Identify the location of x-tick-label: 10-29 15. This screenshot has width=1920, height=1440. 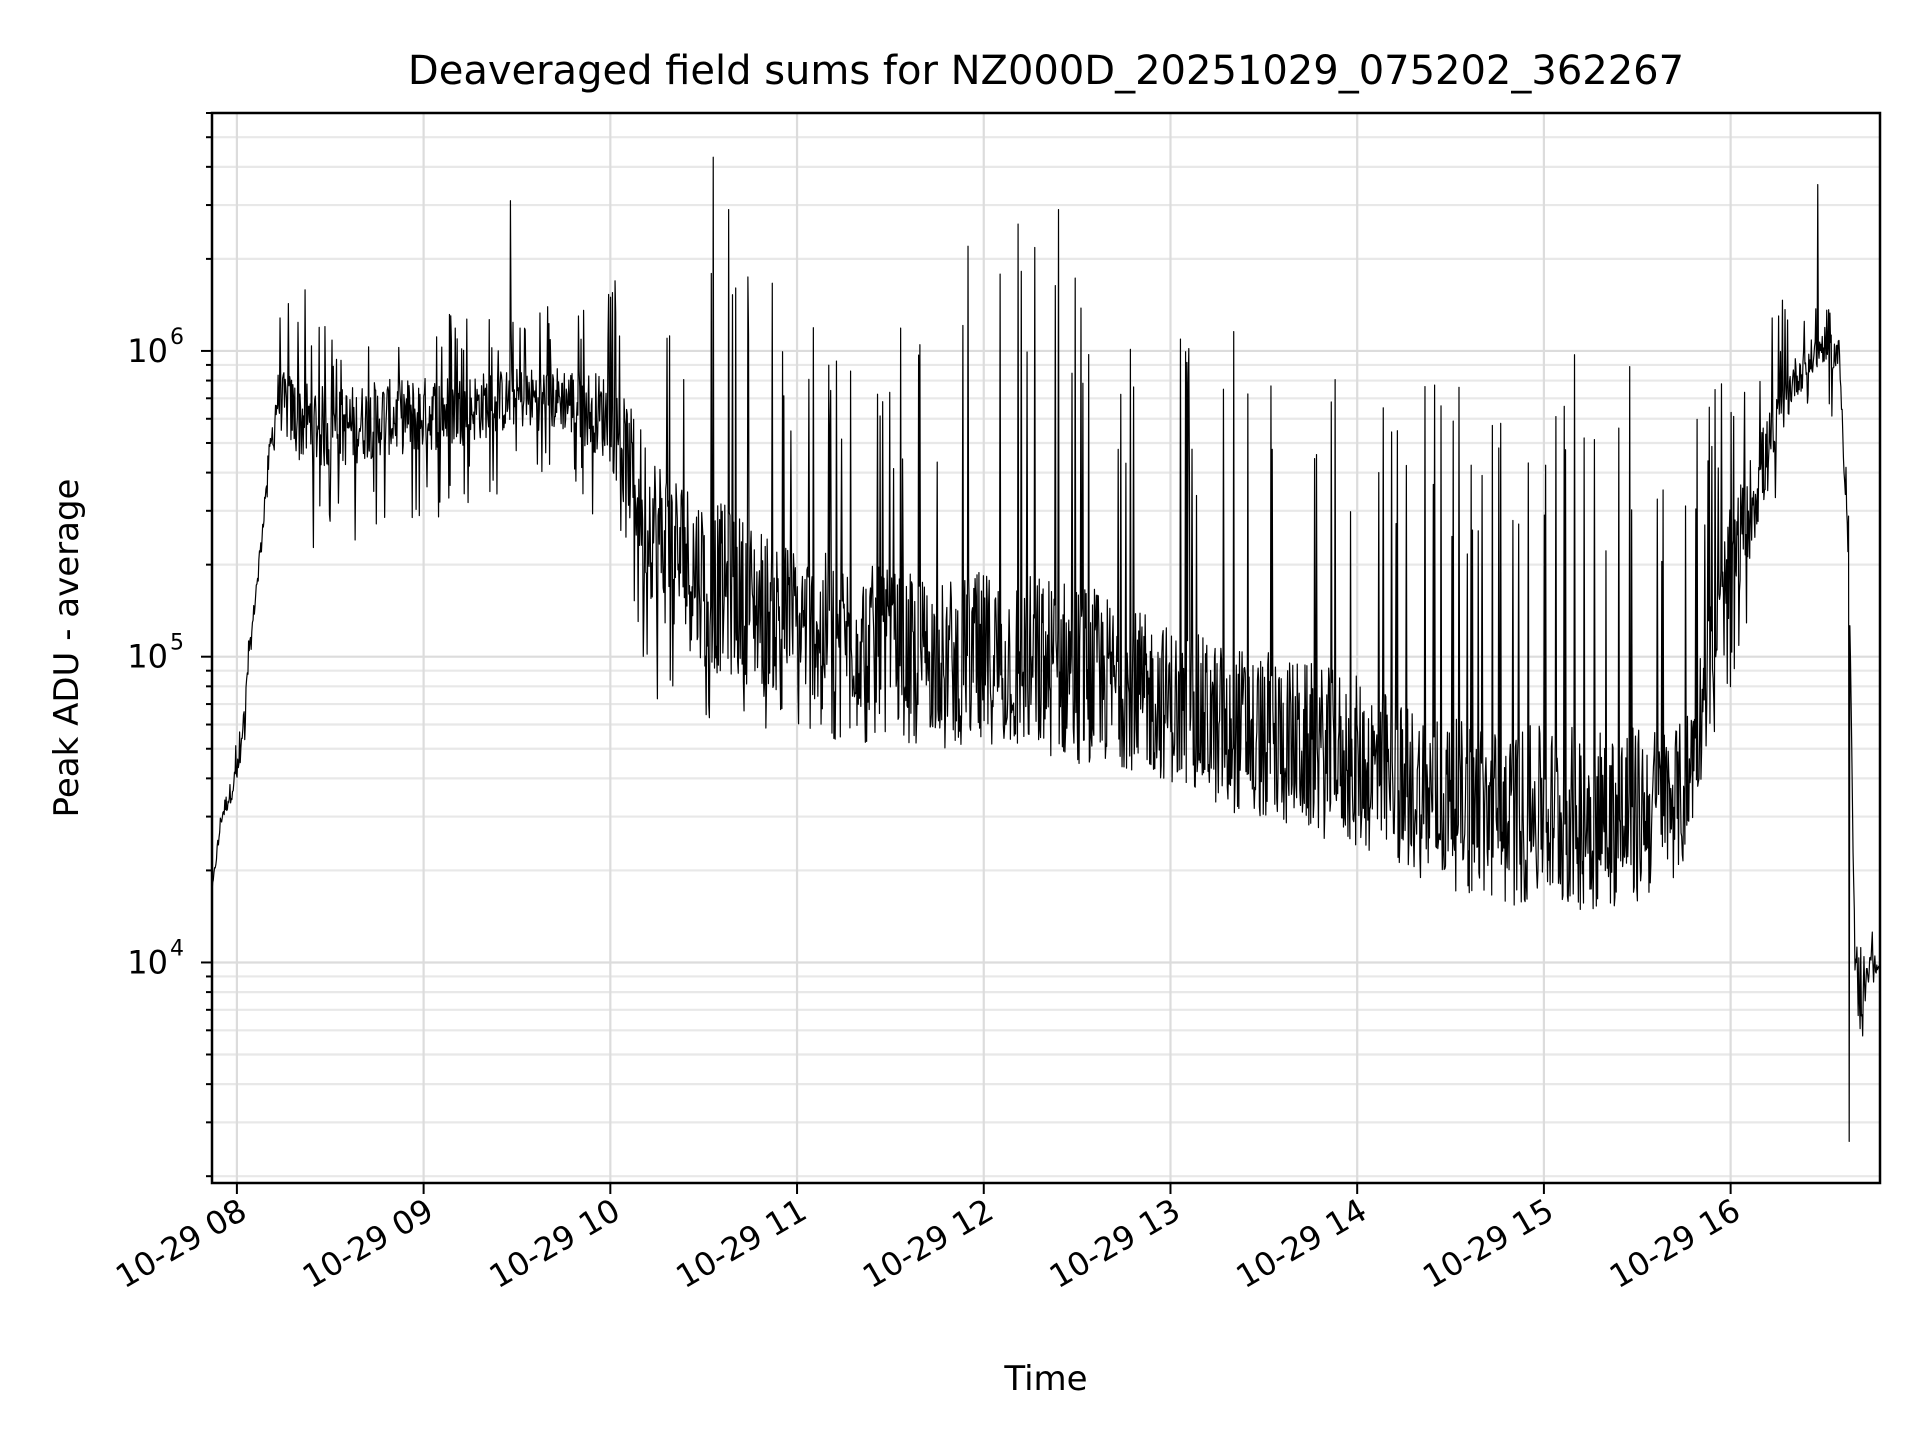
(1488, 1243).